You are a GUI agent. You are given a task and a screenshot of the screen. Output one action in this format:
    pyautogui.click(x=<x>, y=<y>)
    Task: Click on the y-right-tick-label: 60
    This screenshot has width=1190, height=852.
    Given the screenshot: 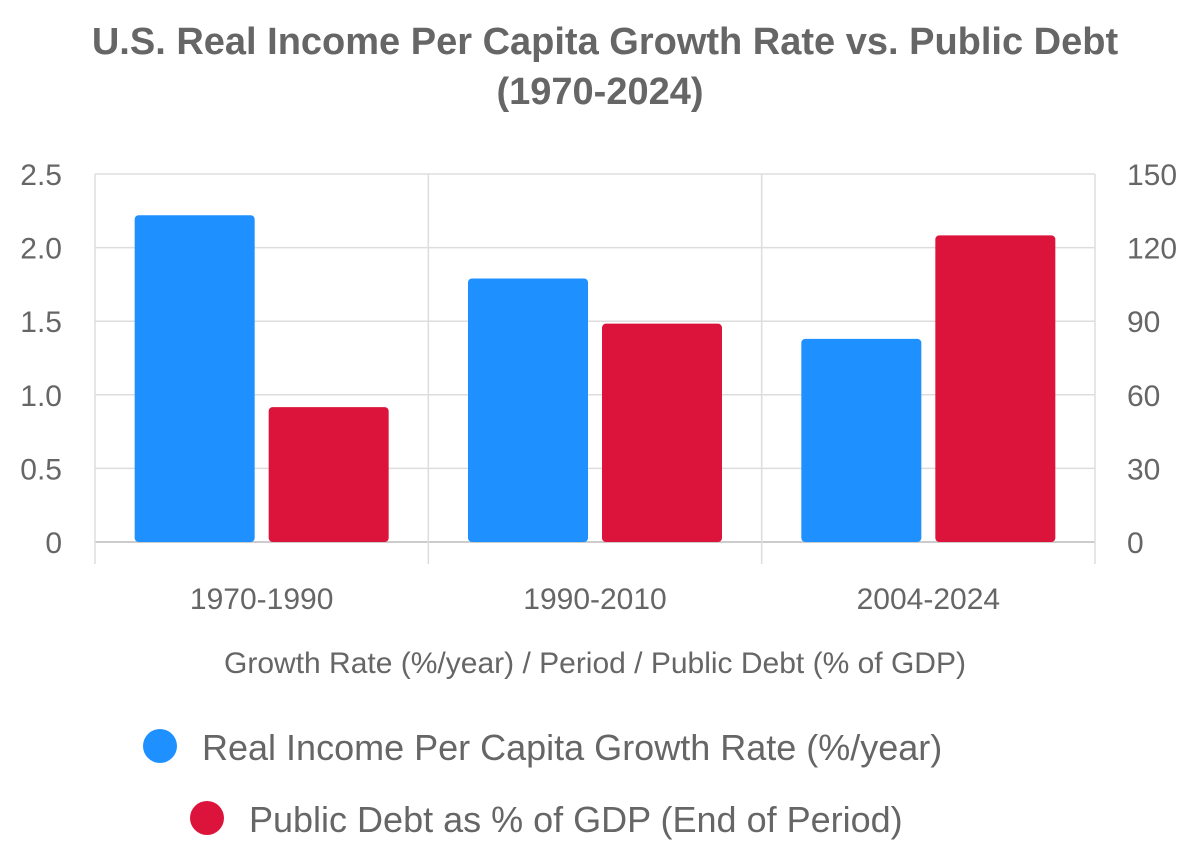 What is the action you would take?
    pyautogui.click(x=1143, y=396)
    